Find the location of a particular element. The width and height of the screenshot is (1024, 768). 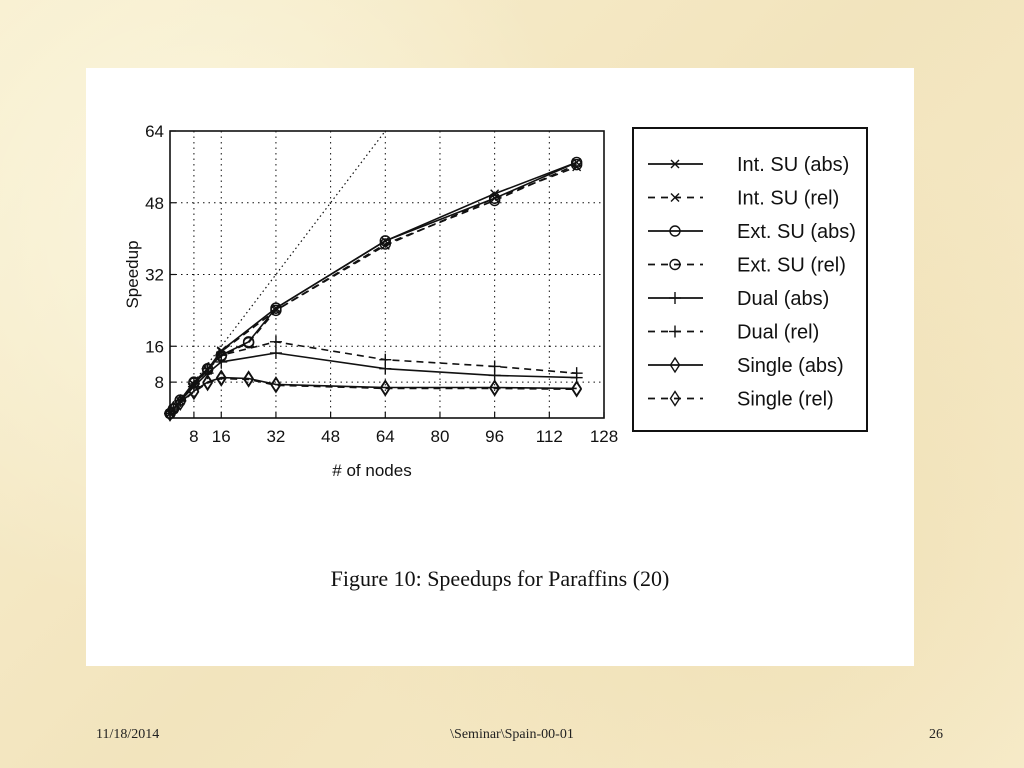

legend-item-int-su-rel: Int. SU (rel) is located at coordinates (743, 199).